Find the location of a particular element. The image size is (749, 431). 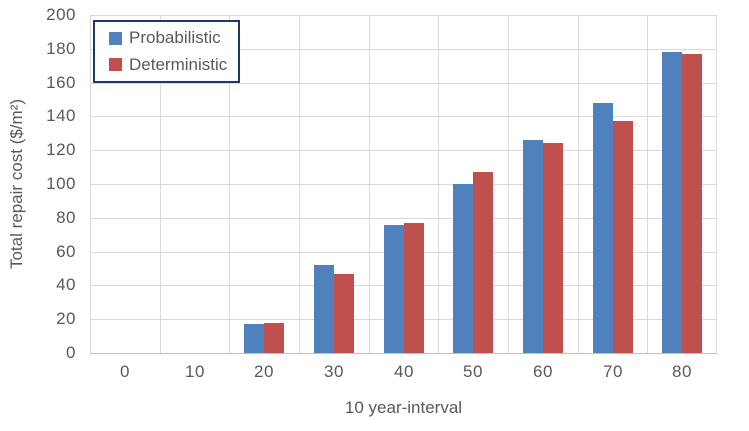

legend-label-probabilistic: Probabilistic is located at coordinates (175, 38).